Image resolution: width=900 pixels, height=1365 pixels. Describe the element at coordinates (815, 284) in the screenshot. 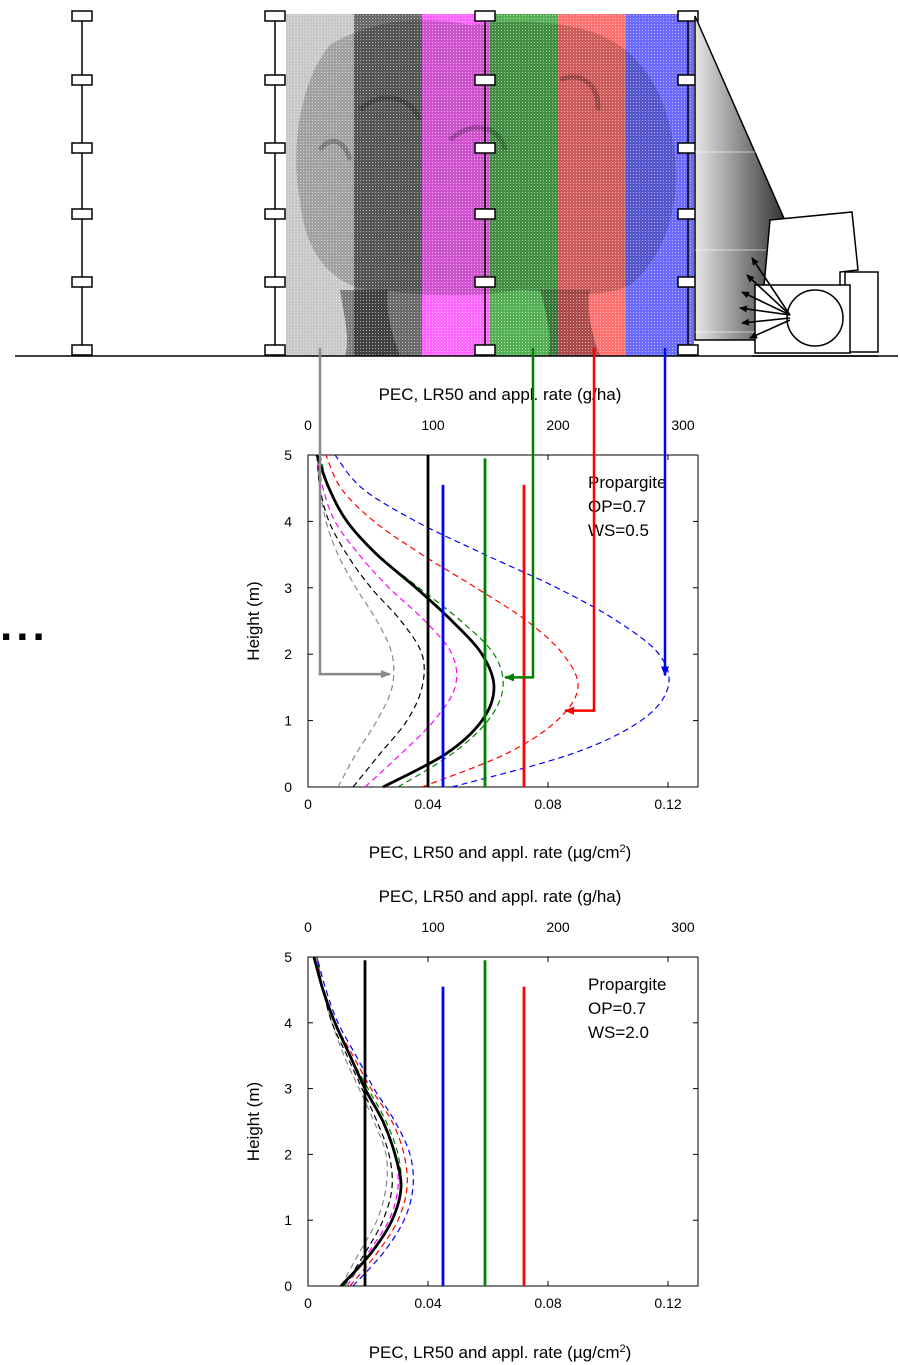

I see `air-blast-sprayer-icon` at that location.